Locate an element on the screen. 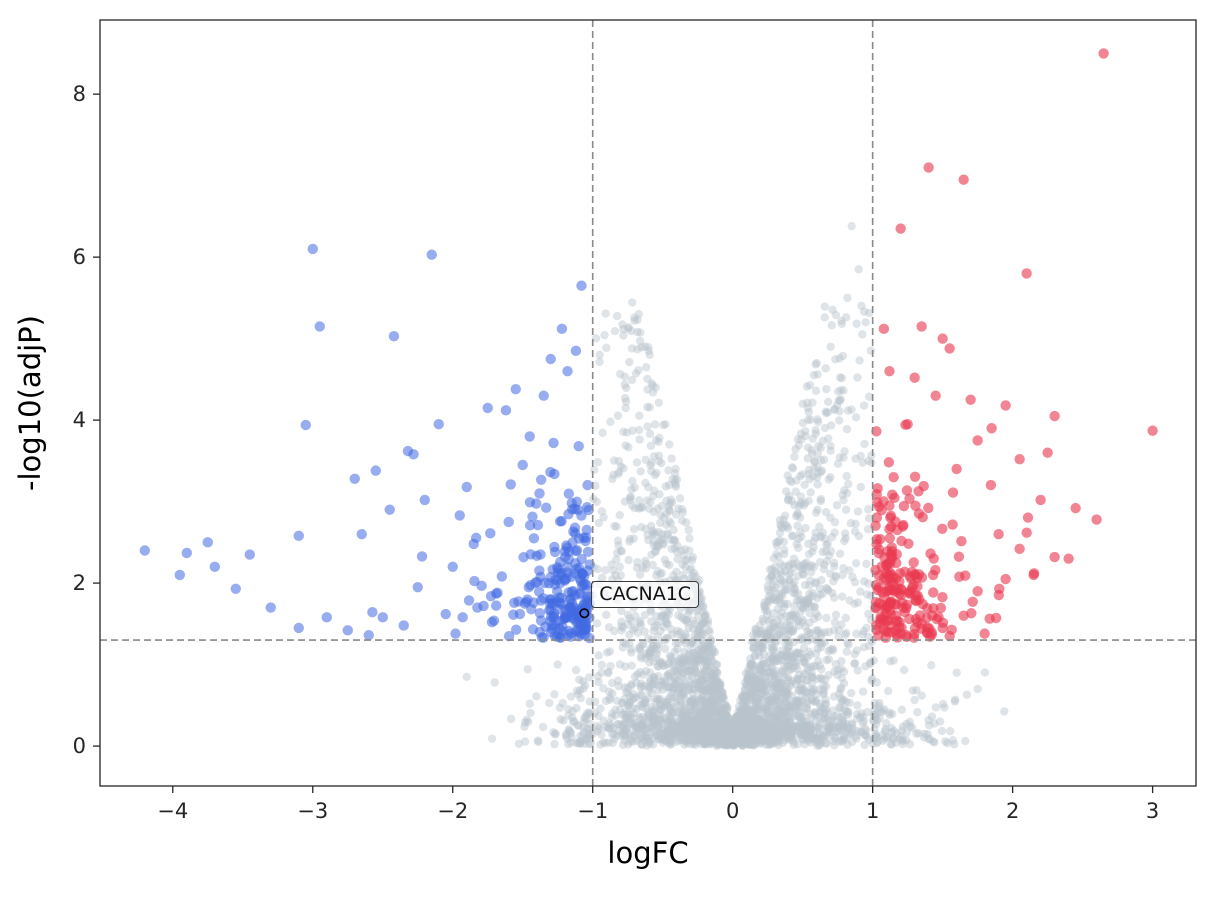 The width and height of the screenshot is (1211, 906). y-tick-label: 6 is located at coordinates (79, 257).